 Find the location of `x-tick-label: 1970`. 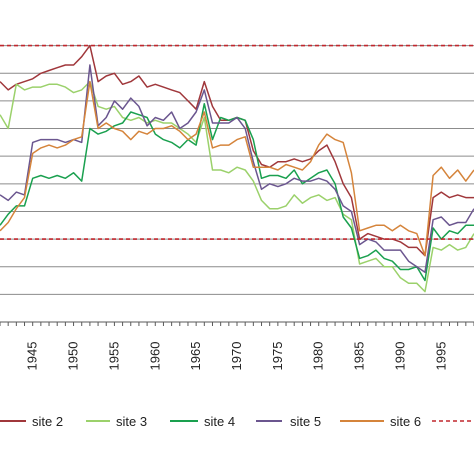

x-tick-label: 1970 is located at coordinates (236, 356).